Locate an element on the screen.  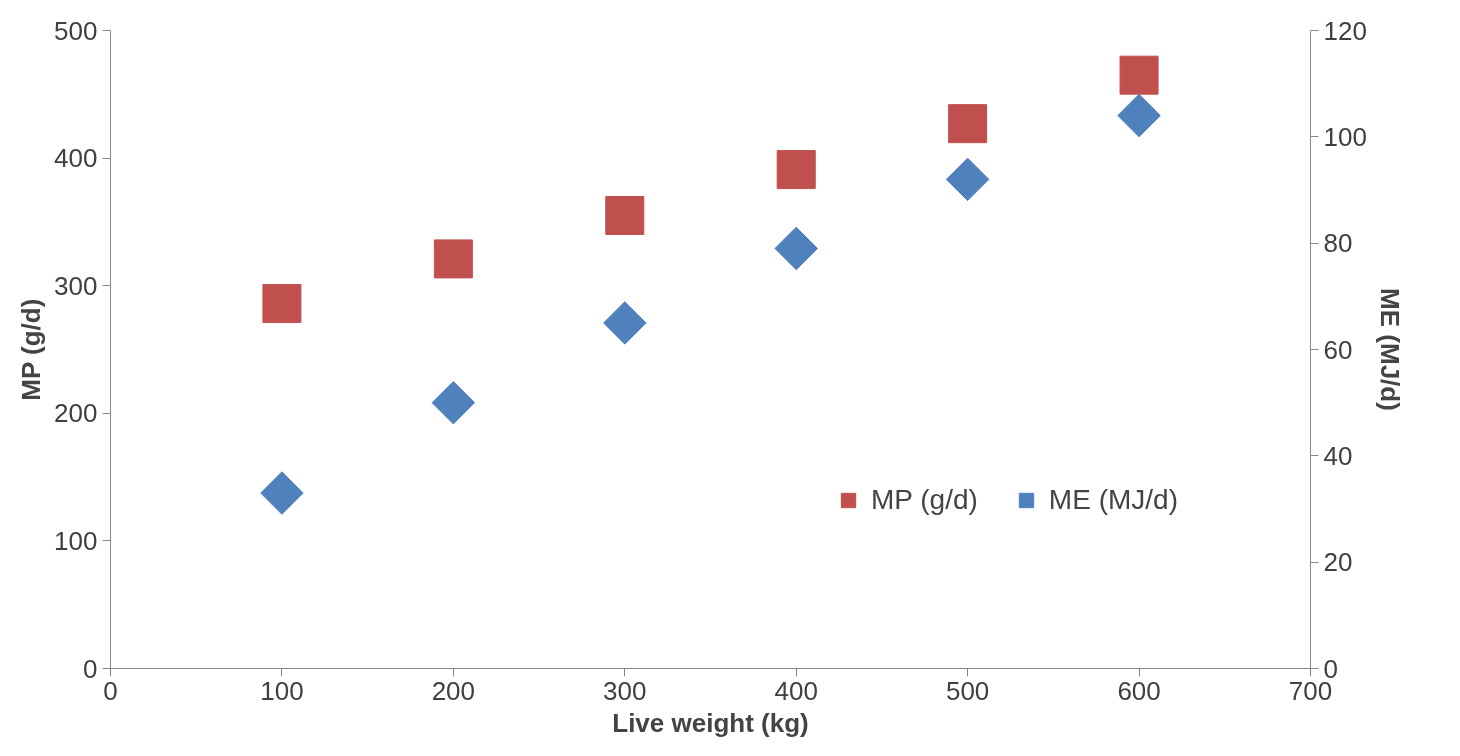
legend-label: MP (g/d) is located at coordinates (924, 500).